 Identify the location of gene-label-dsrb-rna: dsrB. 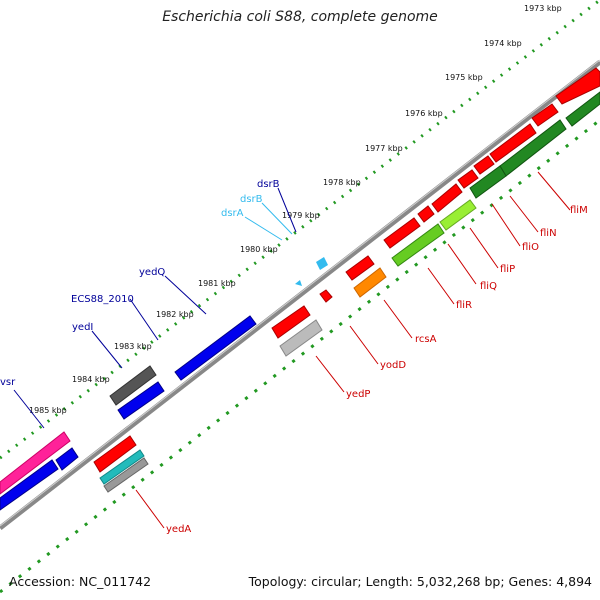
(251, 199).